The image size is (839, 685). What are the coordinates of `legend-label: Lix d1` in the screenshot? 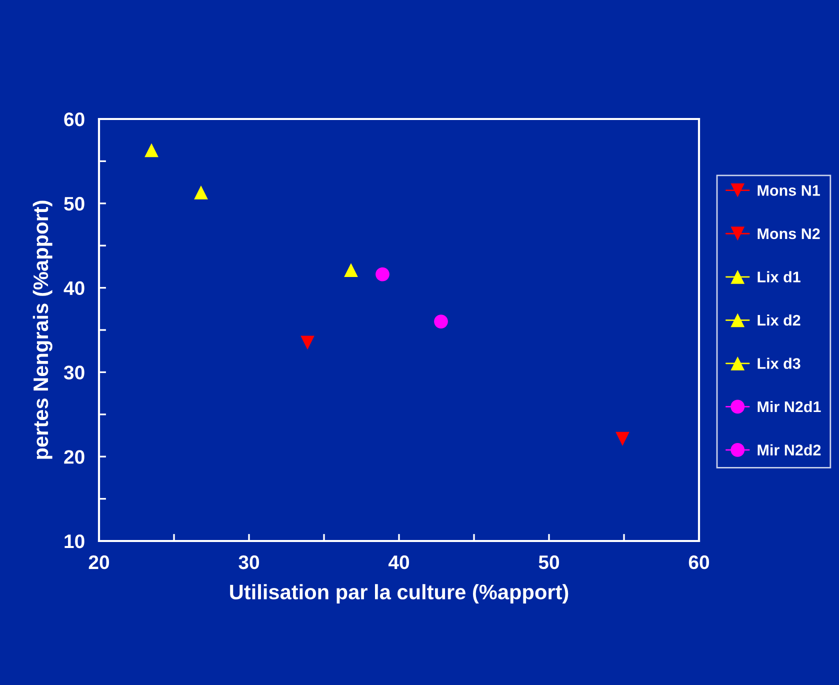 It's located at (779, 276).